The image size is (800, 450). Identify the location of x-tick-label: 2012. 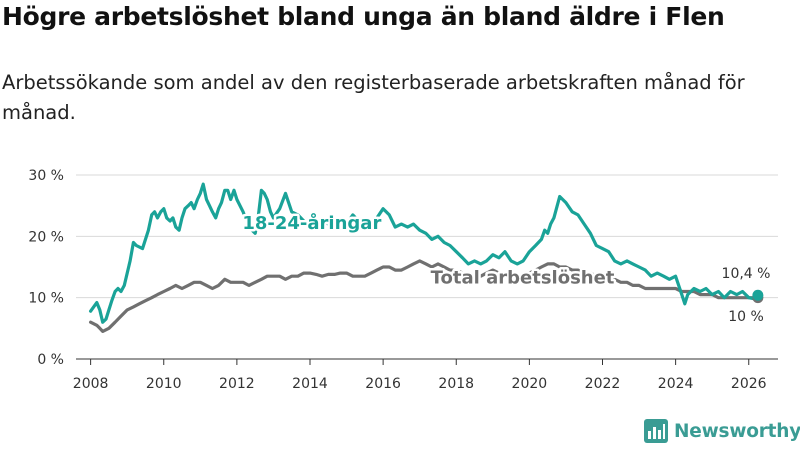
(237, 384).